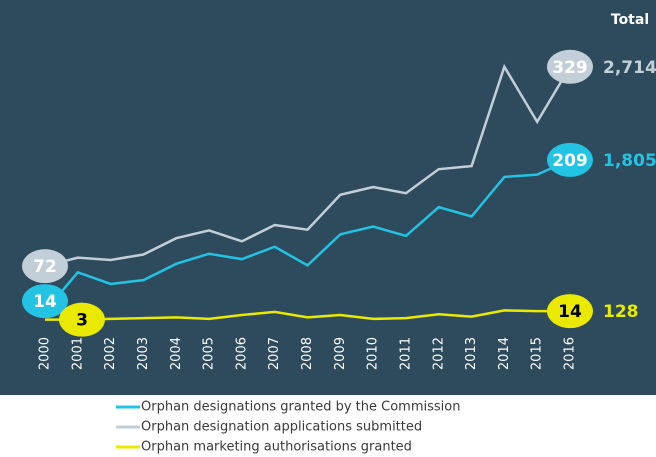 This screenshot has height=457, width=656. I want to click on x-tick-label: 2009, so click(340, 353).